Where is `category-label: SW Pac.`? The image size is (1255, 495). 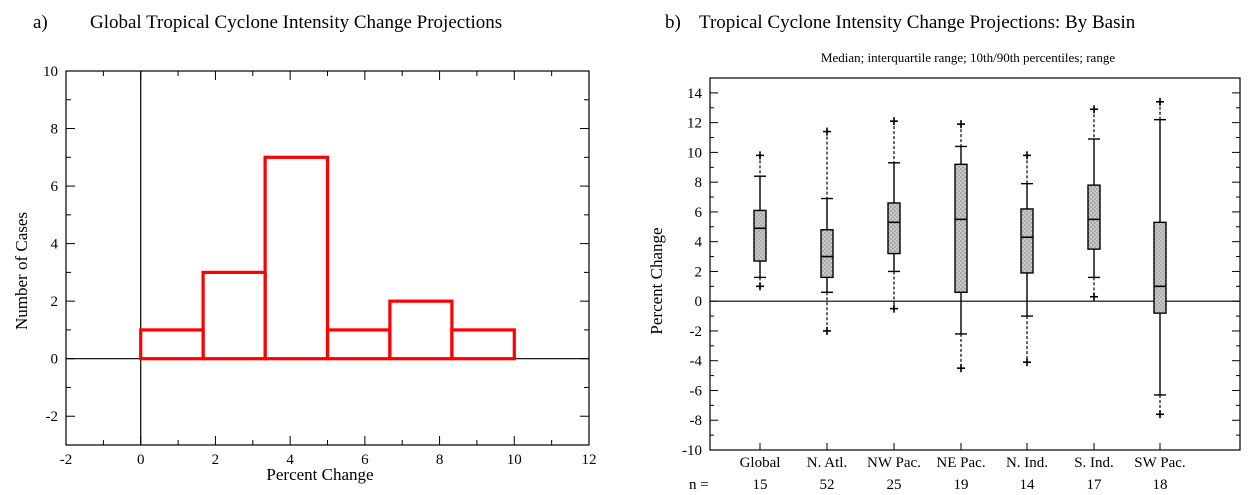 category-label: SW Pac. is located at coordinates (1159, 463).